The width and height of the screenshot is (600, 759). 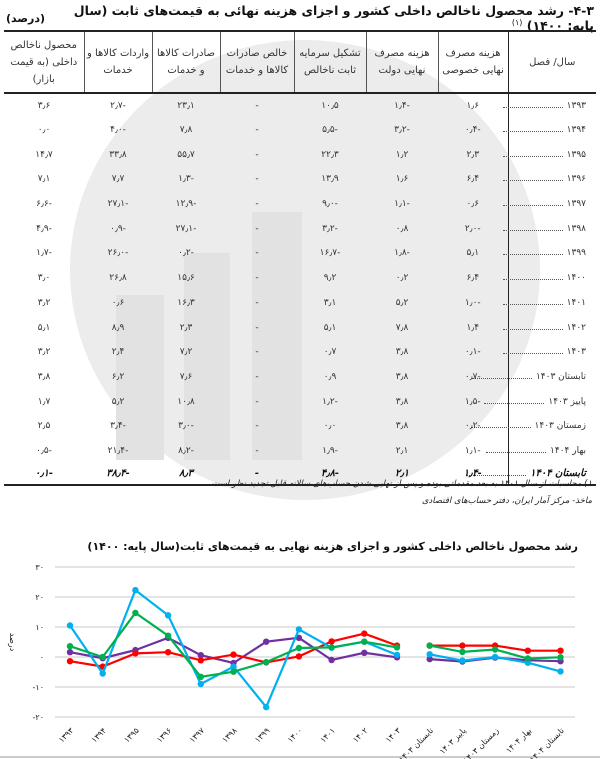 What do you see at coordinates (549, 179) in the screenshot?
I see `period-cell: ۱۳۹۶` at bounding box center [549, 179].